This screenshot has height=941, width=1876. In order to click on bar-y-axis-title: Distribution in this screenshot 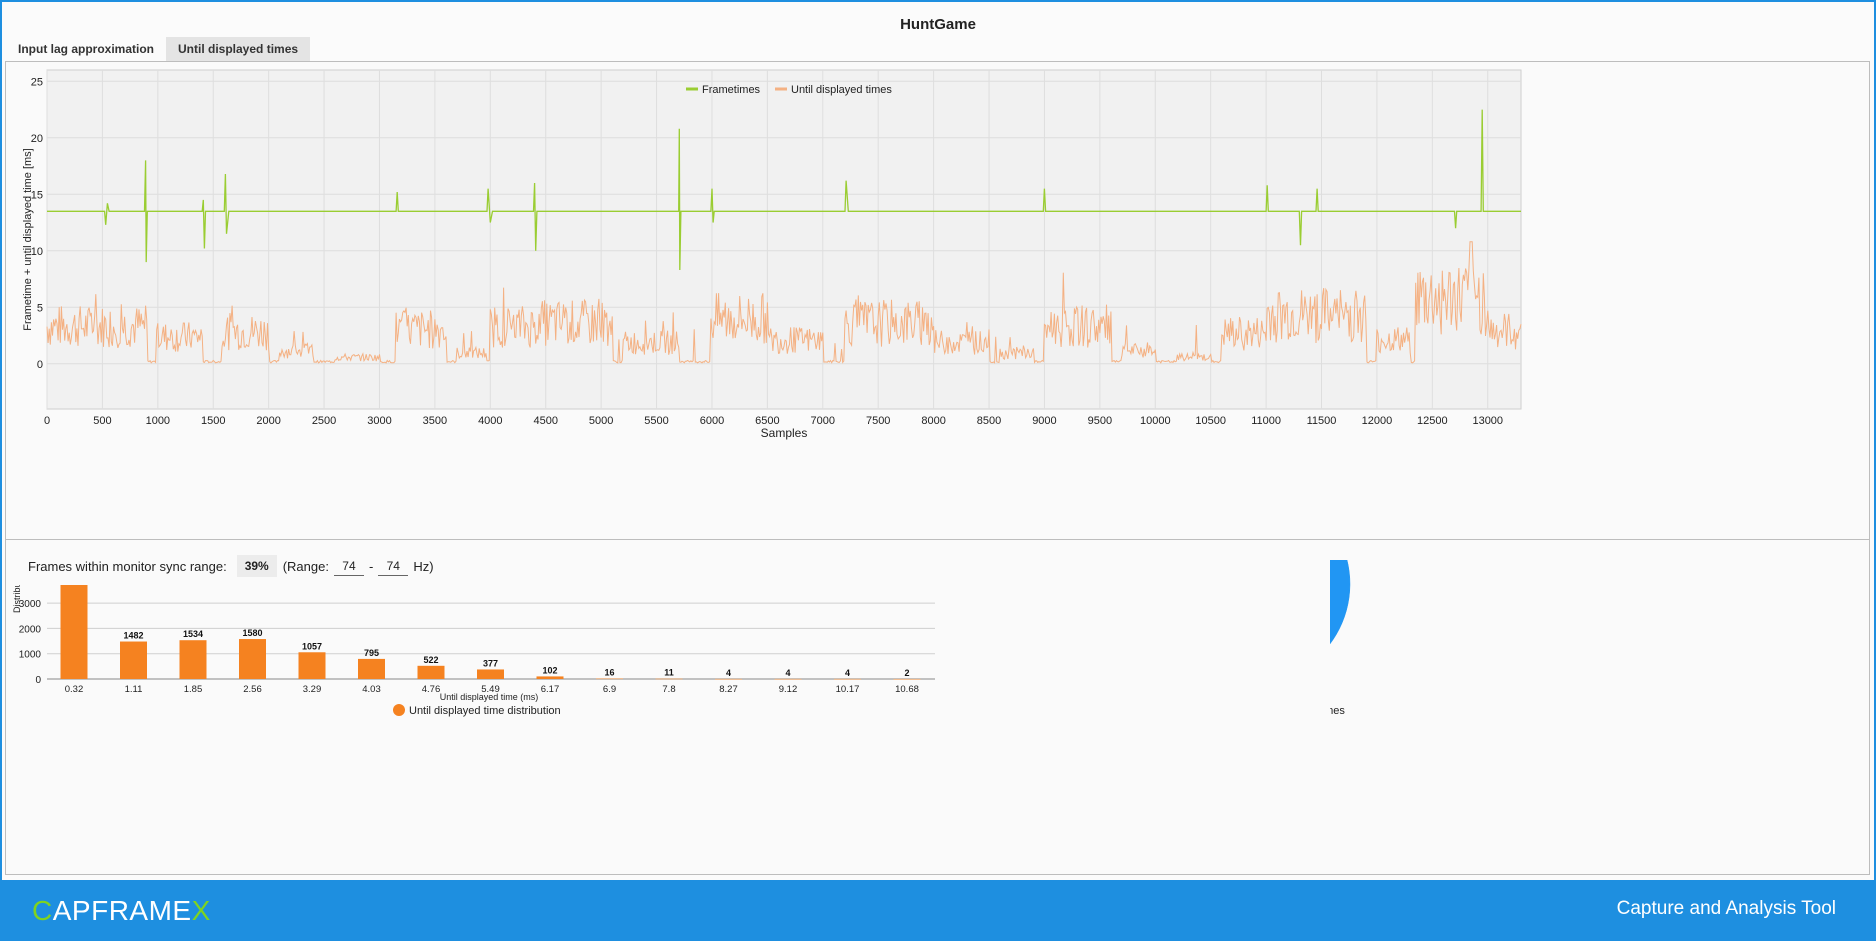, I will do `click(17, 599)`.